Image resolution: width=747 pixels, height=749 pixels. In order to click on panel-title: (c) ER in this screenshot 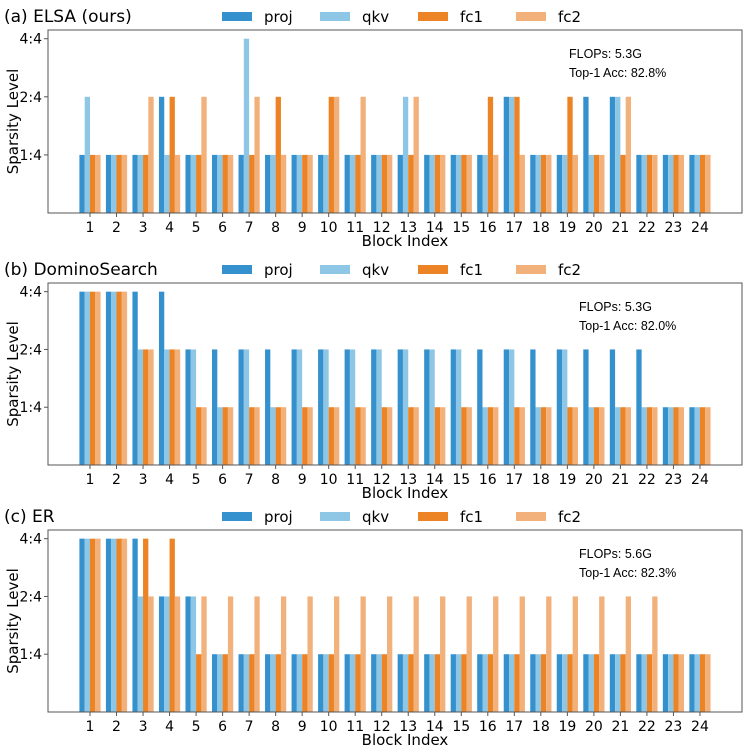, I will do `click(29, 517)`.